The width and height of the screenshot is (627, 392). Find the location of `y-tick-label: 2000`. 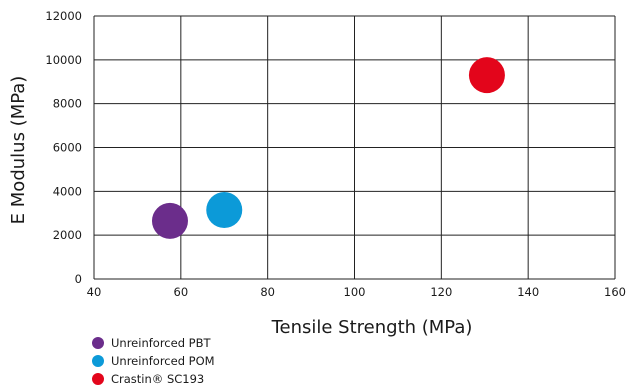

y-tick-label: 2000 is located at coordinates (67, 235).